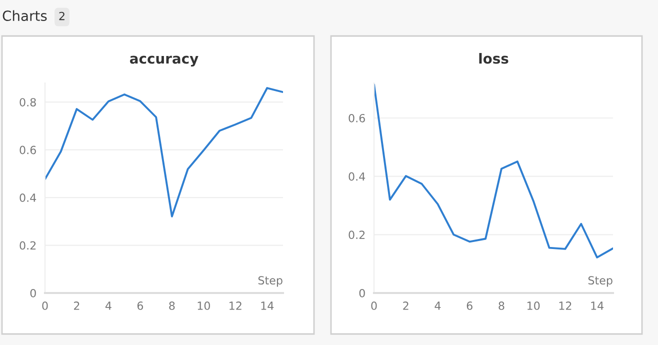 The image size is (658, 345). I want to click on text: Charts, so click(24, 16).